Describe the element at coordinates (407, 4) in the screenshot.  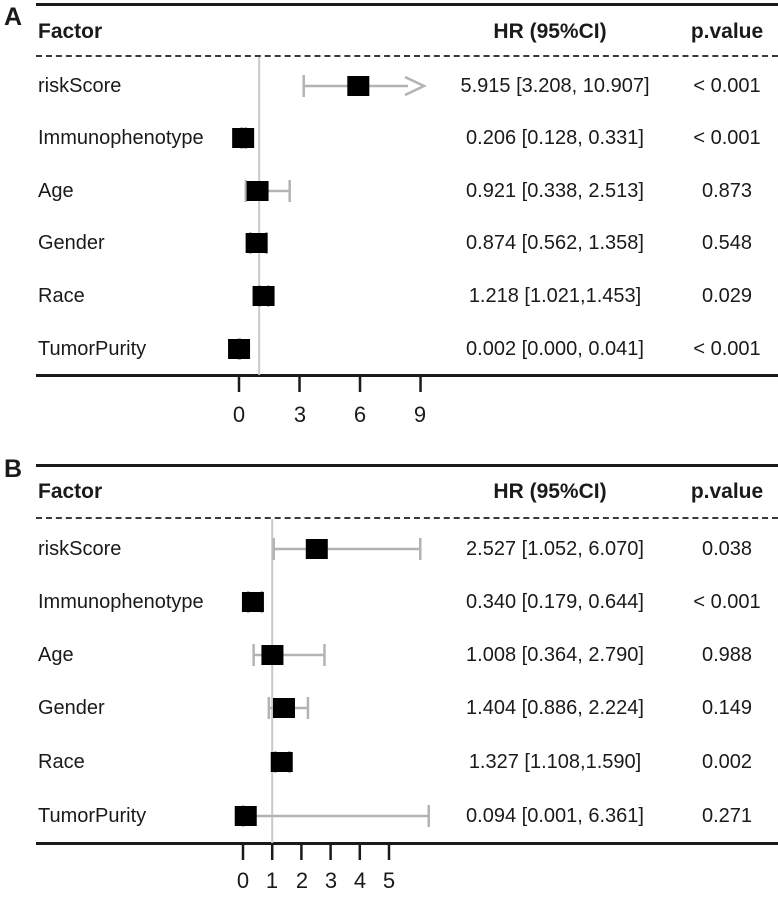
I see `panel-a-top-rule` at that location.